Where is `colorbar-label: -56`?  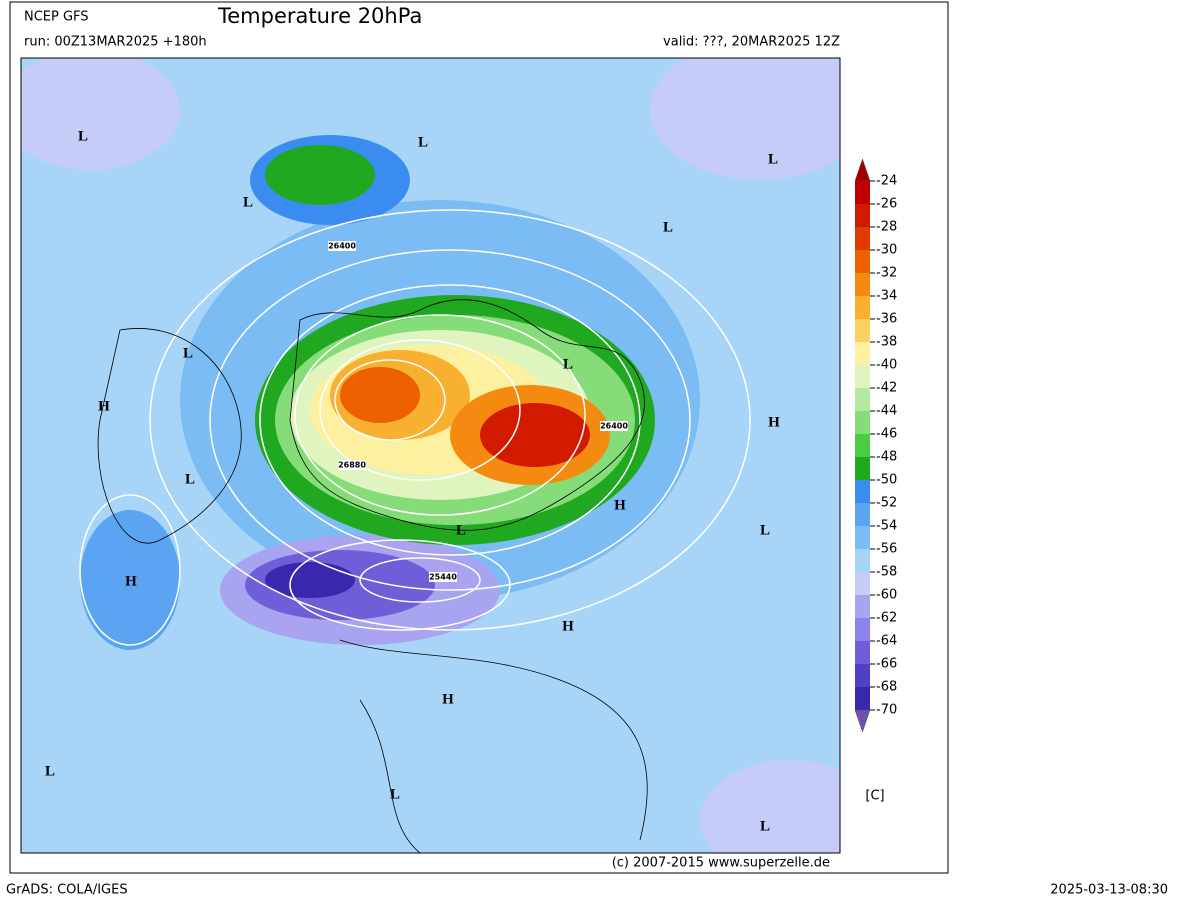 colorbar-label: -56 is located at coordinates (886, 549).